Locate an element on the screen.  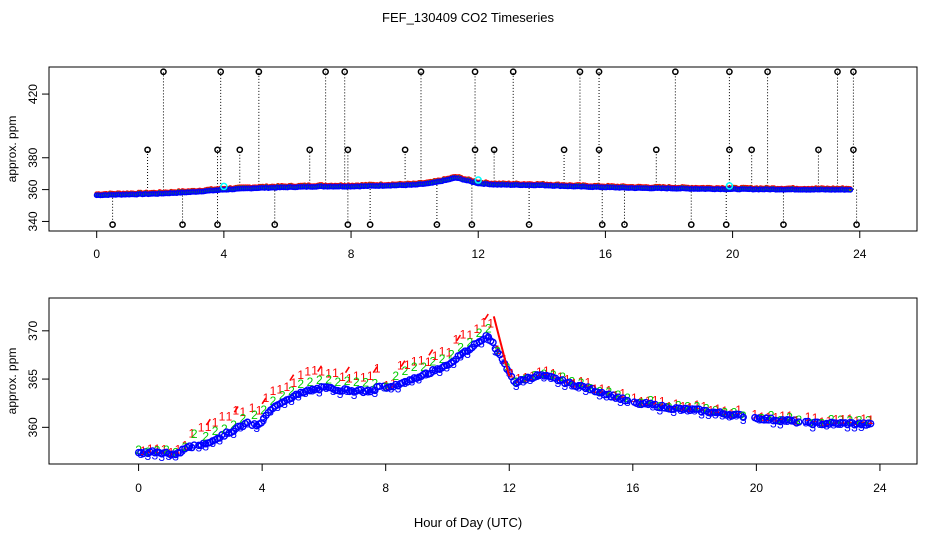
bottom-x-tick-label: 16 is located at coordinates (633, 488).